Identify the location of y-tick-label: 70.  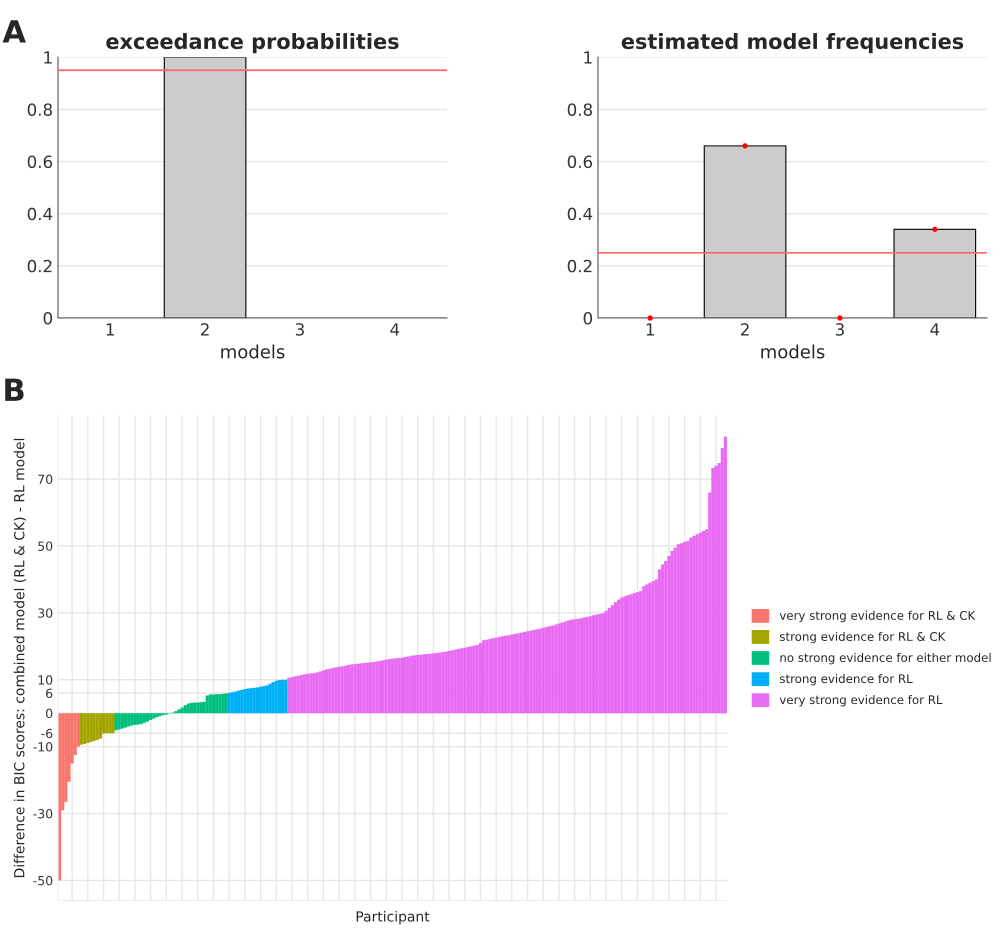
(45, 479).